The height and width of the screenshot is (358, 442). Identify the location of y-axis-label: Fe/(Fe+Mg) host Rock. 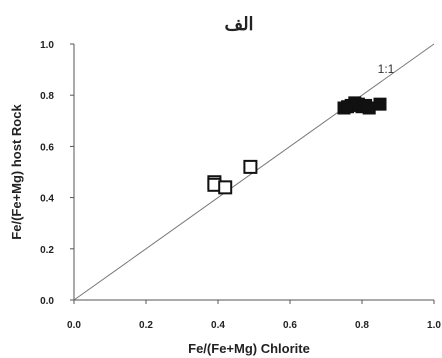
(16, 172).